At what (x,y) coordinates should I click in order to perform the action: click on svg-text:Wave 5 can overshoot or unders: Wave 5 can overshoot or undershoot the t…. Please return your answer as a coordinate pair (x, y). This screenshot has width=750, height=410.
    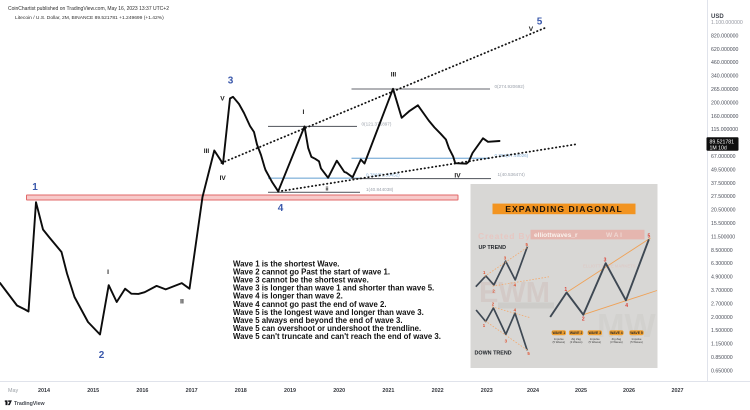
    Looking at the image, I should click on (327, 328).